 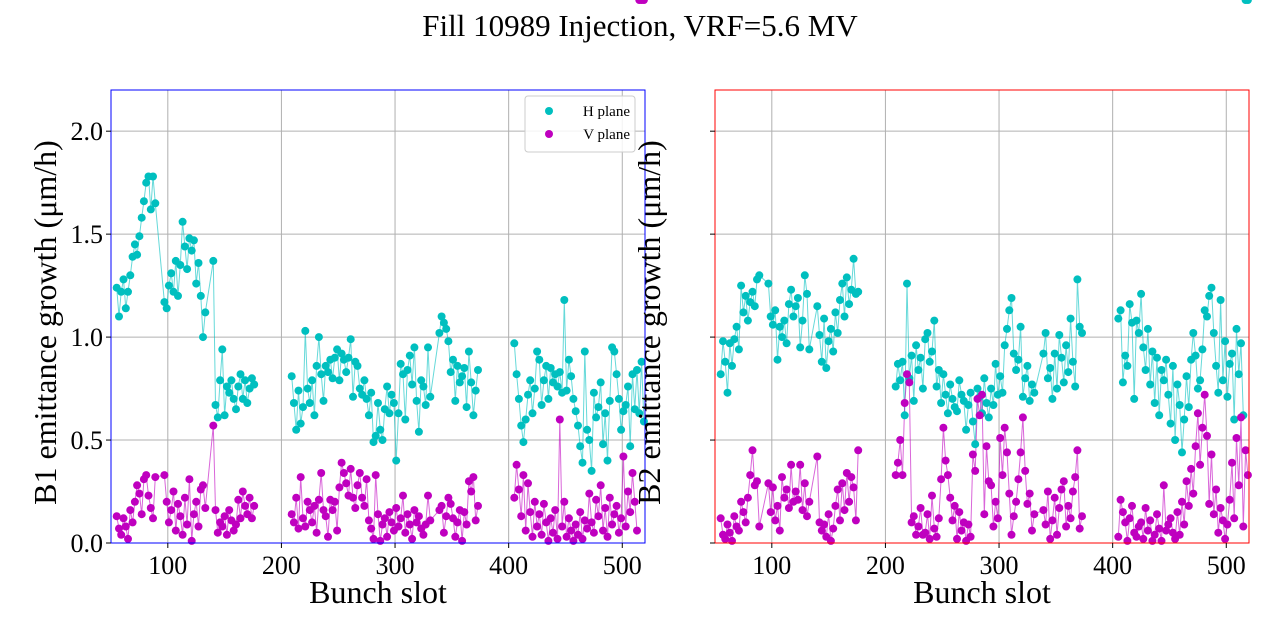 I want to click on b1-y-ticks: 0.0 0.5 1.0 1.5 2.0, so click(x=91, y=337).